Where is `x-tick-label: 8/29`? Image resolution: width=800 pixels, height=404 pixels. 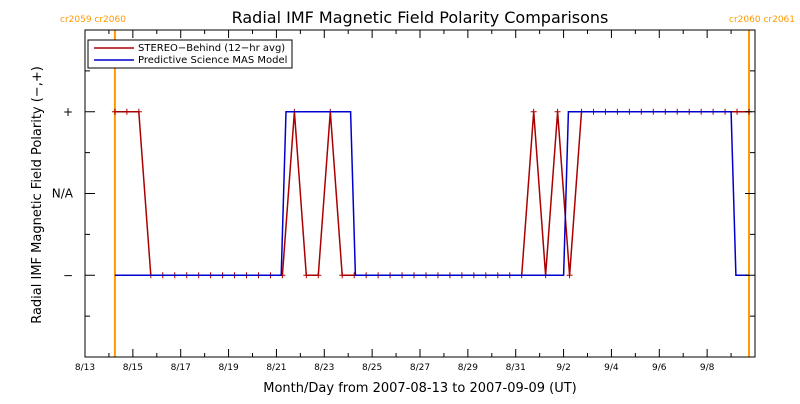 x-tick-label: 8/29 is located at coordinates (468, 368).